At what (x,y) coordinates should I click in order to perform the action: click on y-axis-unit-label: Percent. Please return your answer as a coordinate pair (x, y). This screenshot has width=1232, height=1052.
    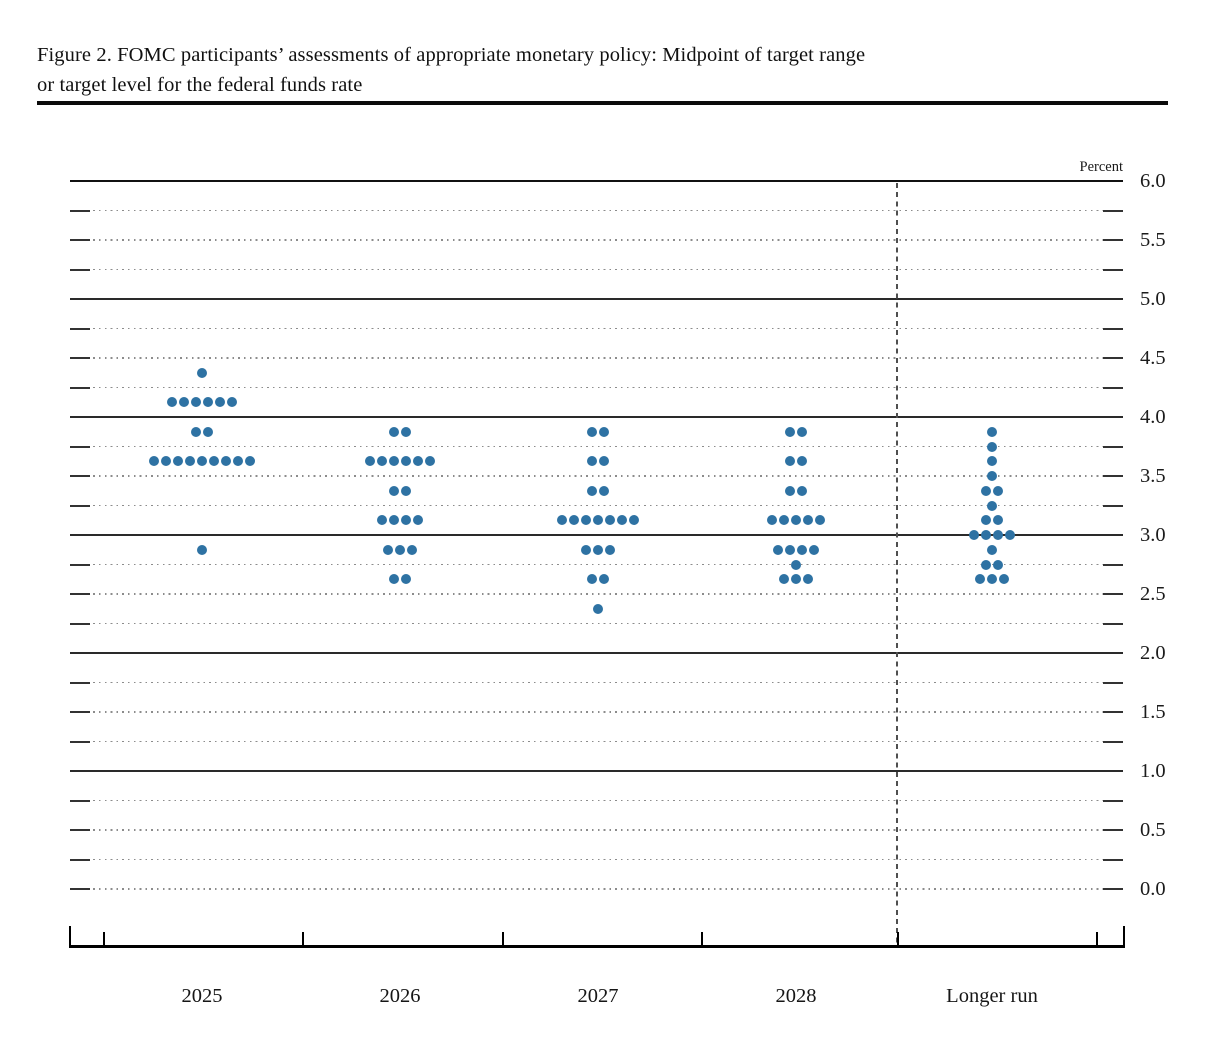
    Looking at the image, I should click on (1101, 167).